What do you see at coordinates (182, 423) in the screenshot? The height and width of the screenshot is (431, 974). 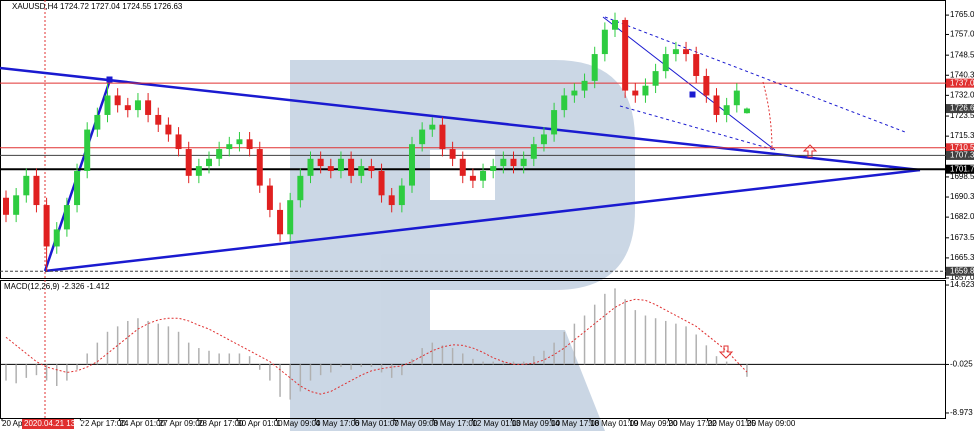 I see `x-tick-label: 27 Apr 09:00` at bounding box center [182, 423].